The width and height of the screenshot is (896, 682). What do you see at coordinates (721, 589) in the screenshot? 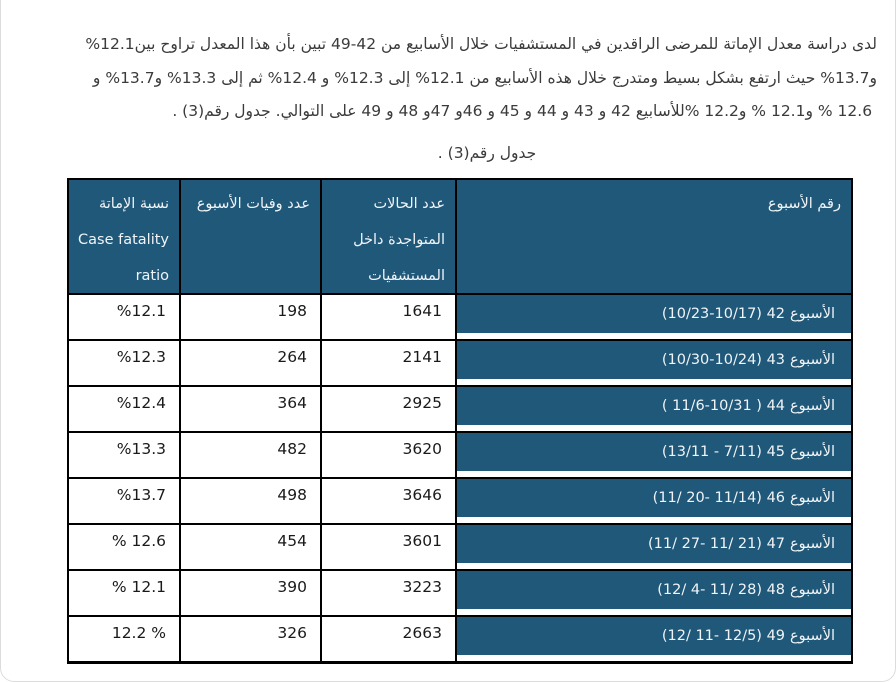
I see `week-number-dates: (12/ 4- 11/ 28) 48` at bounding box center [721, 589].